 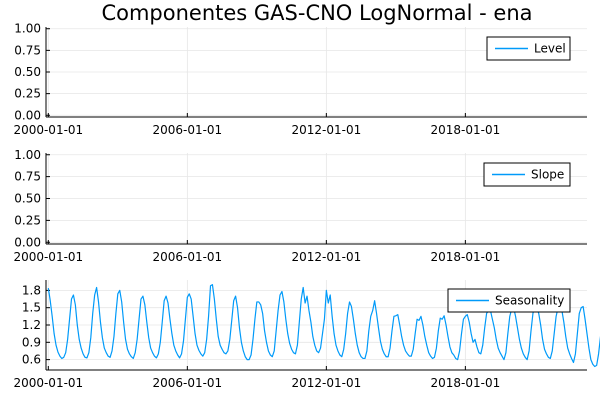 I want to click on chart-title: Componentes GAS-CNO LogNormal - ena, so click(x=316, y=13).